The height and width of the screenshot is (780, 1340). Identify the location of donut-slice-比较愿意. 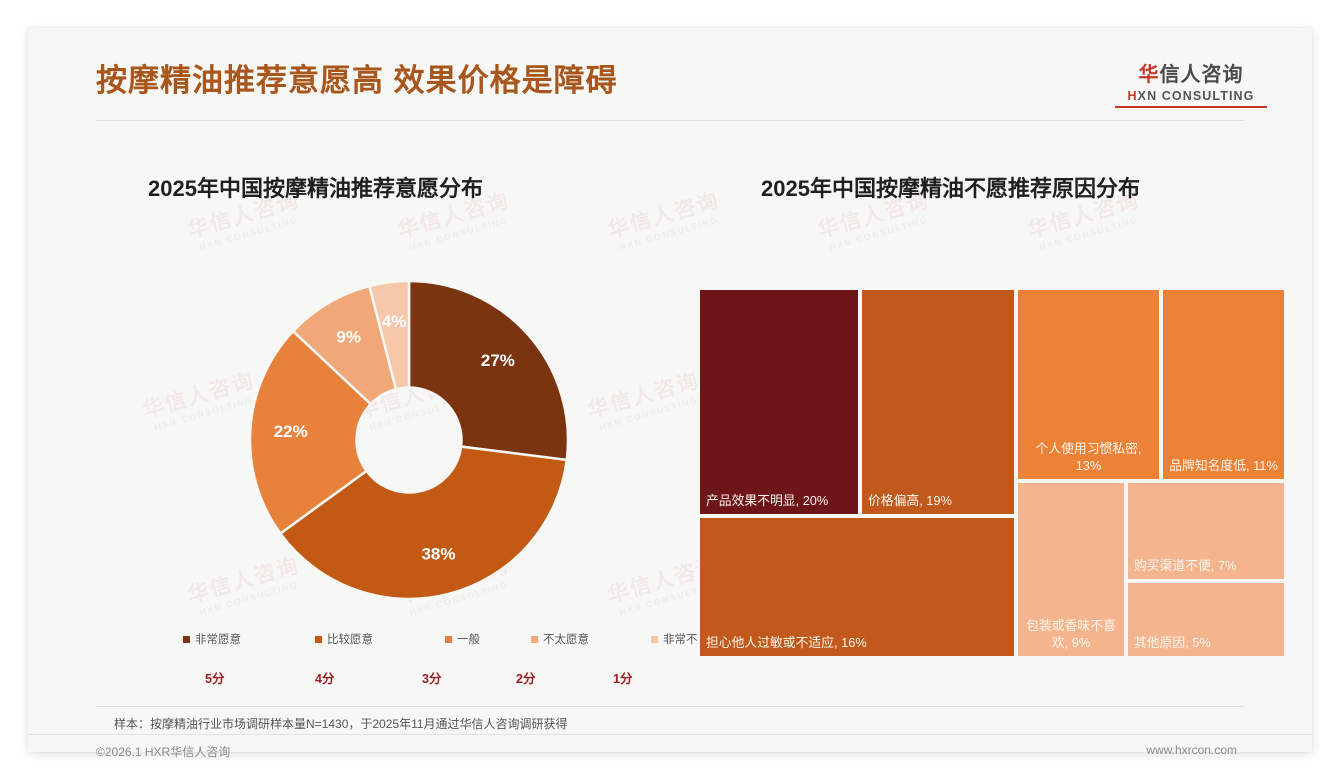
(423, 522).